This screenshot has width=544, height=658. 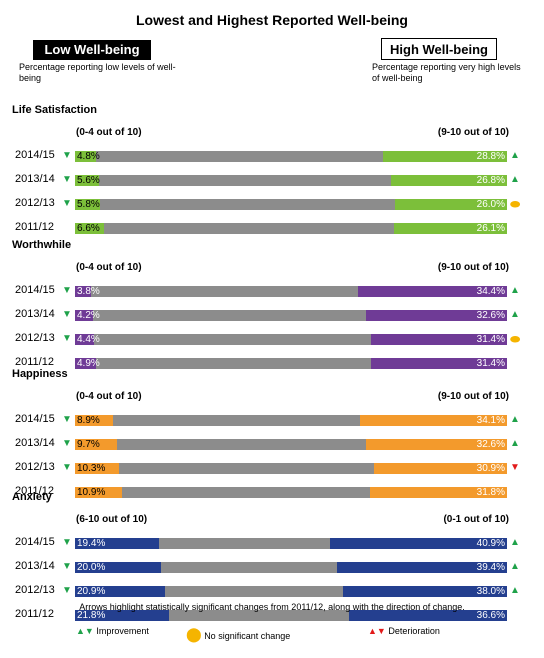 I want to click on low-value-label: 20.9%, so click(x=91, y=591).